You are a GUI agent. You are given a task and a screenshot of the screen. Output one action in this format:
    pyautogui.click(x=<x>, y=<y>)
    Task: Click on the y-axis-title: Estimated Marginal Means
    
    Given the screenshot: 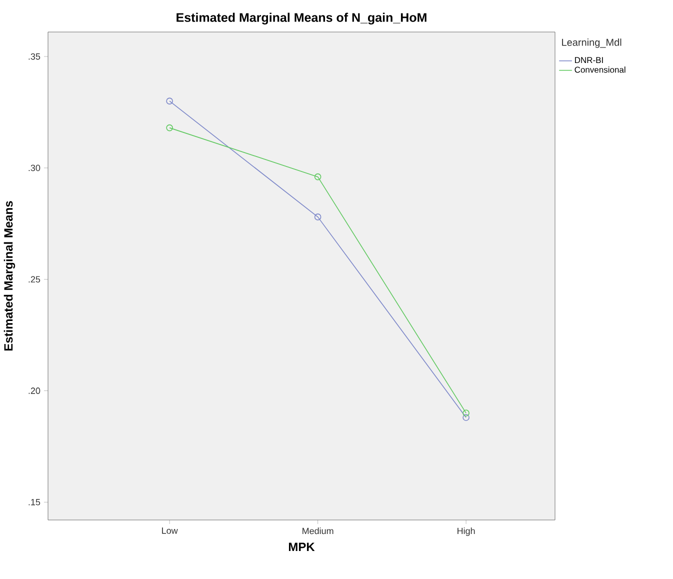 What is the action you would take?
    pyautogui.click(x=10, y=276)
    